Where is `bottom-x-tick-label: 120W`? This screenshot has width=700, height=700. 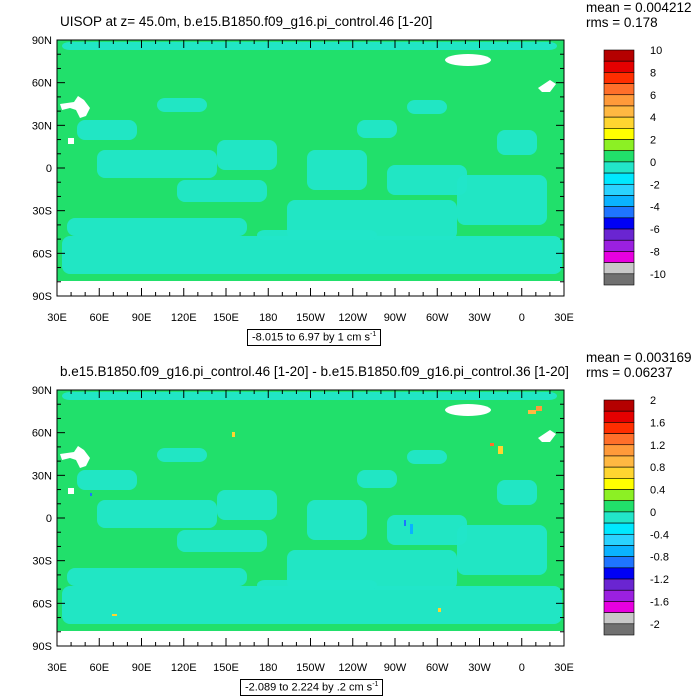 bottom-x-tick-label: 120W is located at coordinates (352, 668).